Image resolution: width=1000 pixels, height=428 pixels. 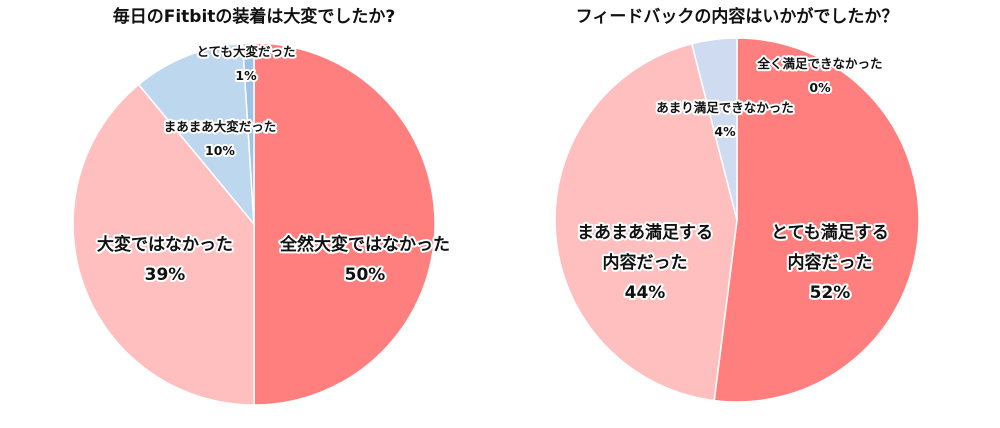 What do you see at coordinates (645, 293) in the screenshot?
I see `slice-value-label: 44%` at bounding box center [645, 293].